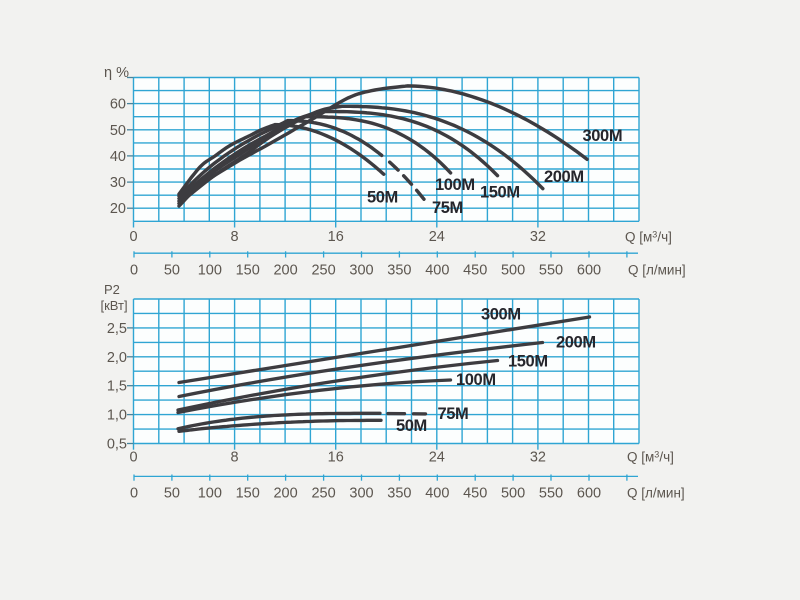 The image size is (800, 600). Describe the element at coordinates (117, 387) in the screenshot. I see `svg-text: 1,5` at that location.